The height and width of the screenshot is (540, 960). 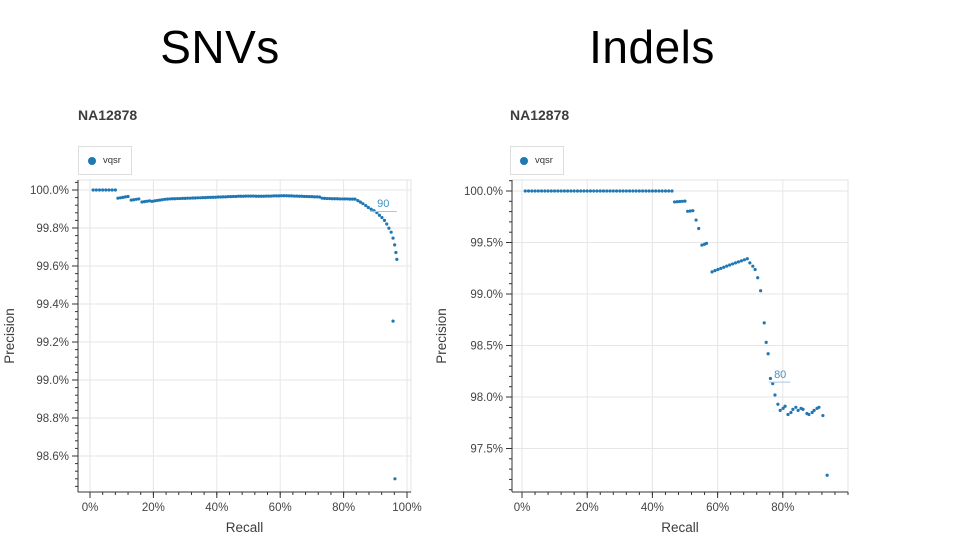 What do you see at coordinates (216, 508) in the screenshot?
I see `svg-text: 40%` at bounding box center [216, 508].